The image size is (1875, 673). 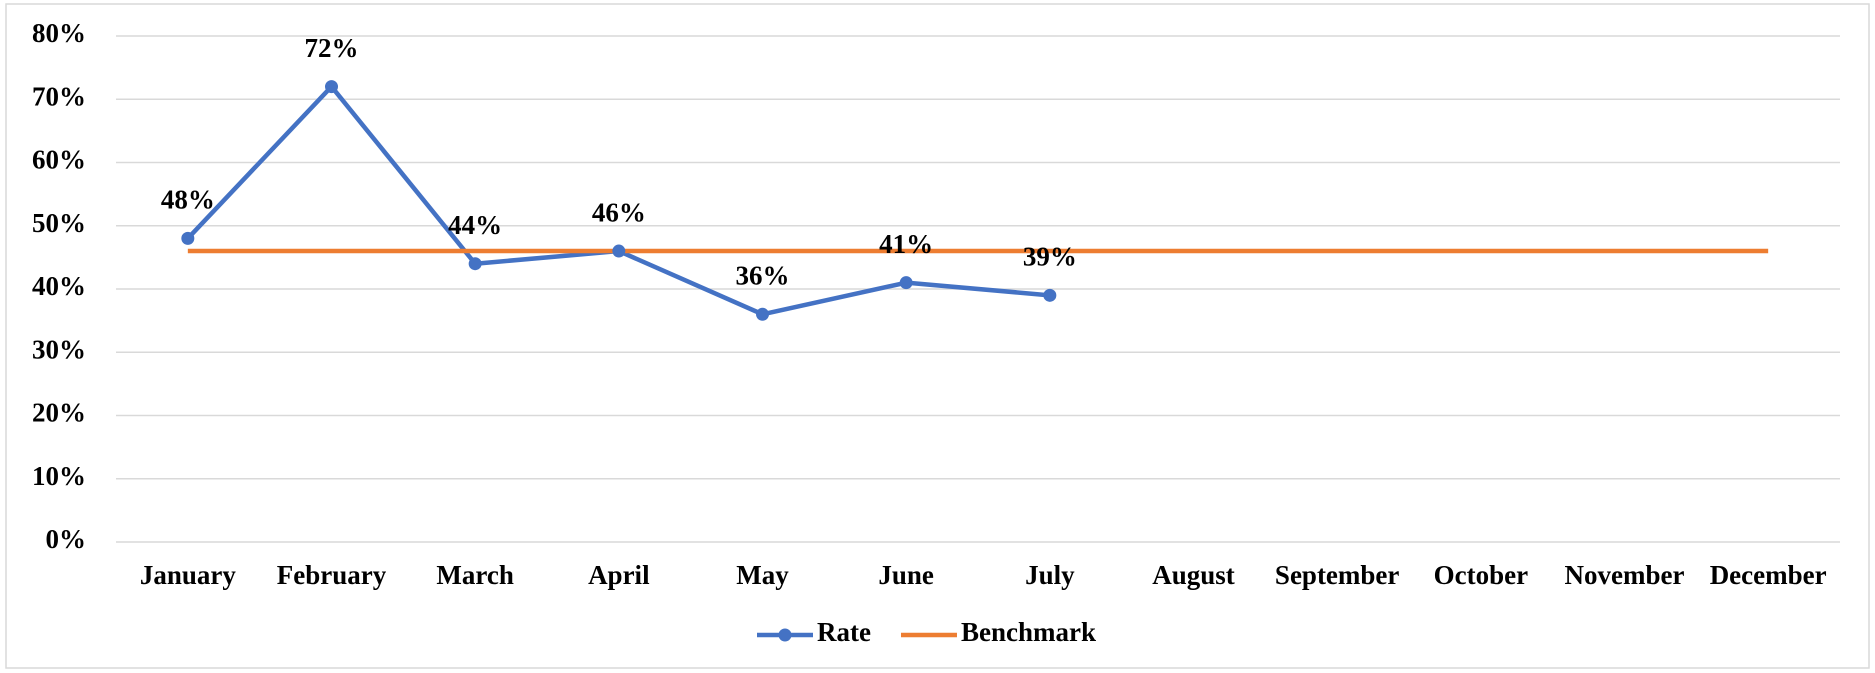 What do you see at coordinates (188, 200) in the screenshot?
I see `data-label: 48%` at bounding box center [188, 200].